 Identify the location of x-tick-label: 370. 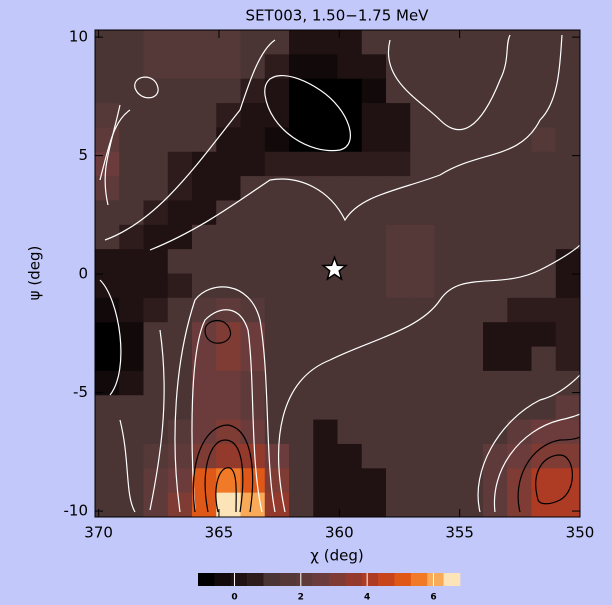
(98, 533).